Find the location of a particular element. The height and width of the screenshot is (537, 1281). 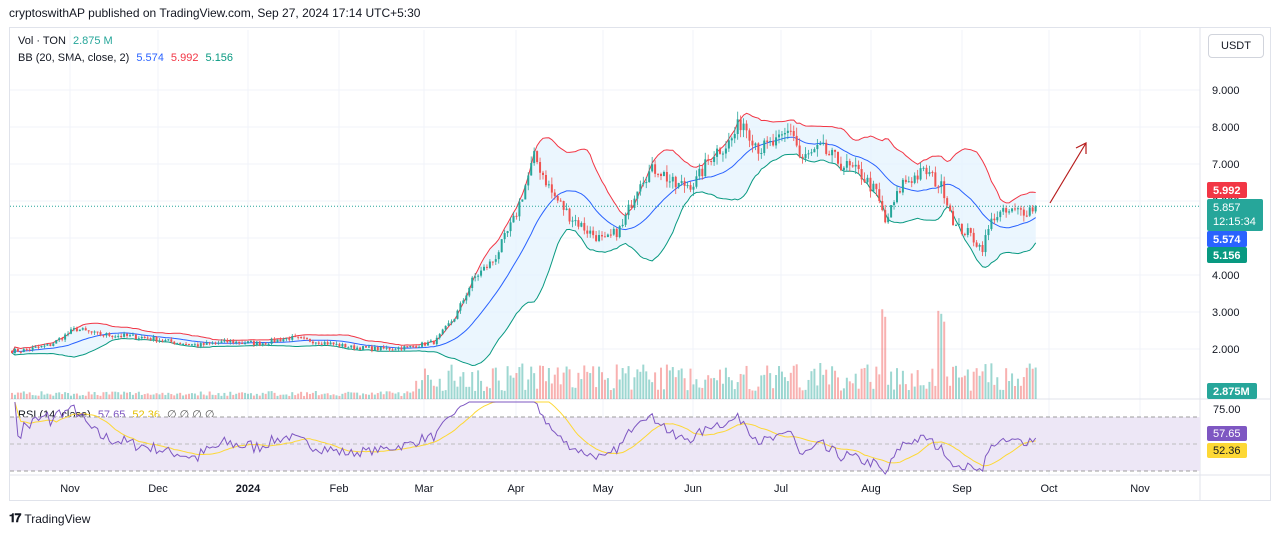

currency-unit-button: USDT is located at coordinates (1236, 46).